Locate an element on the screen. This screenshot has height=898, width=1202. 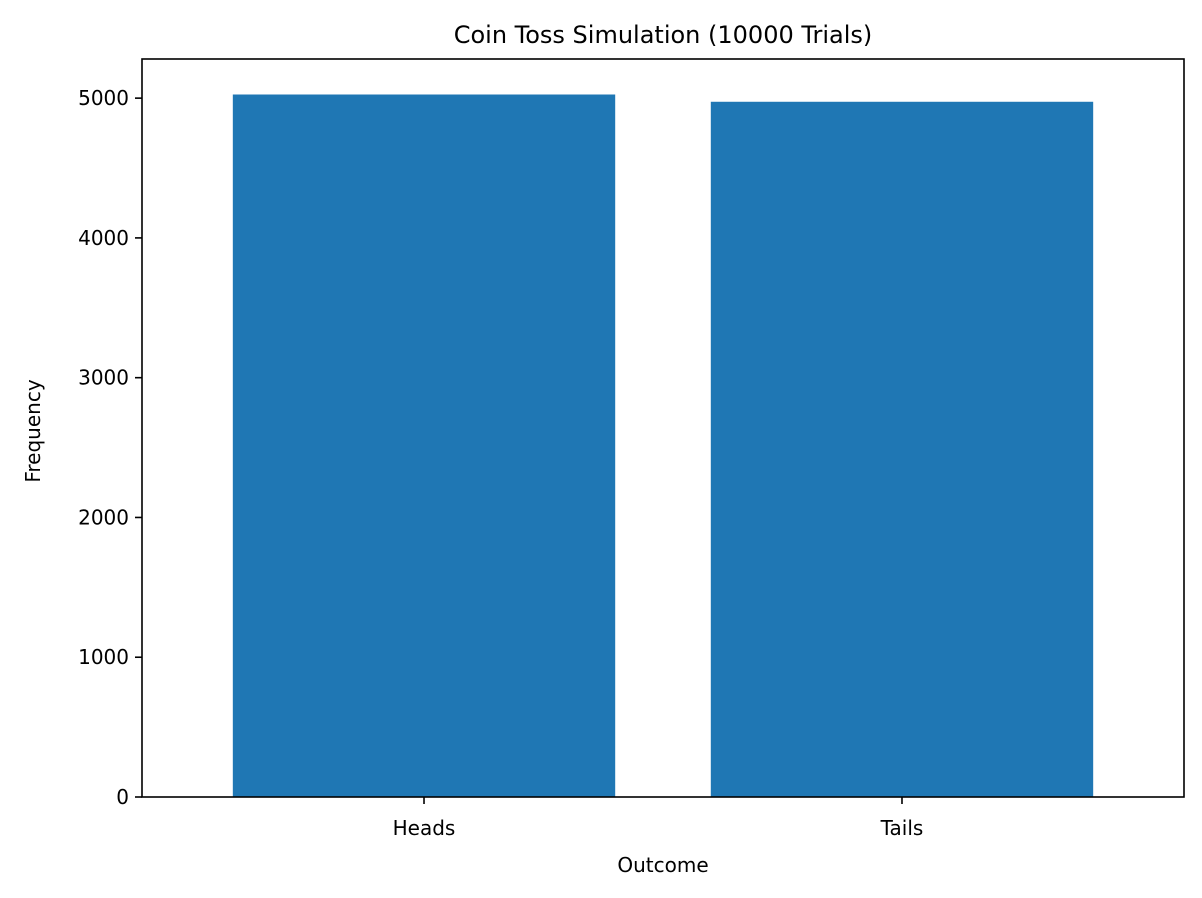
y-tick-label: 1000 is located at coordinates (103, 657).